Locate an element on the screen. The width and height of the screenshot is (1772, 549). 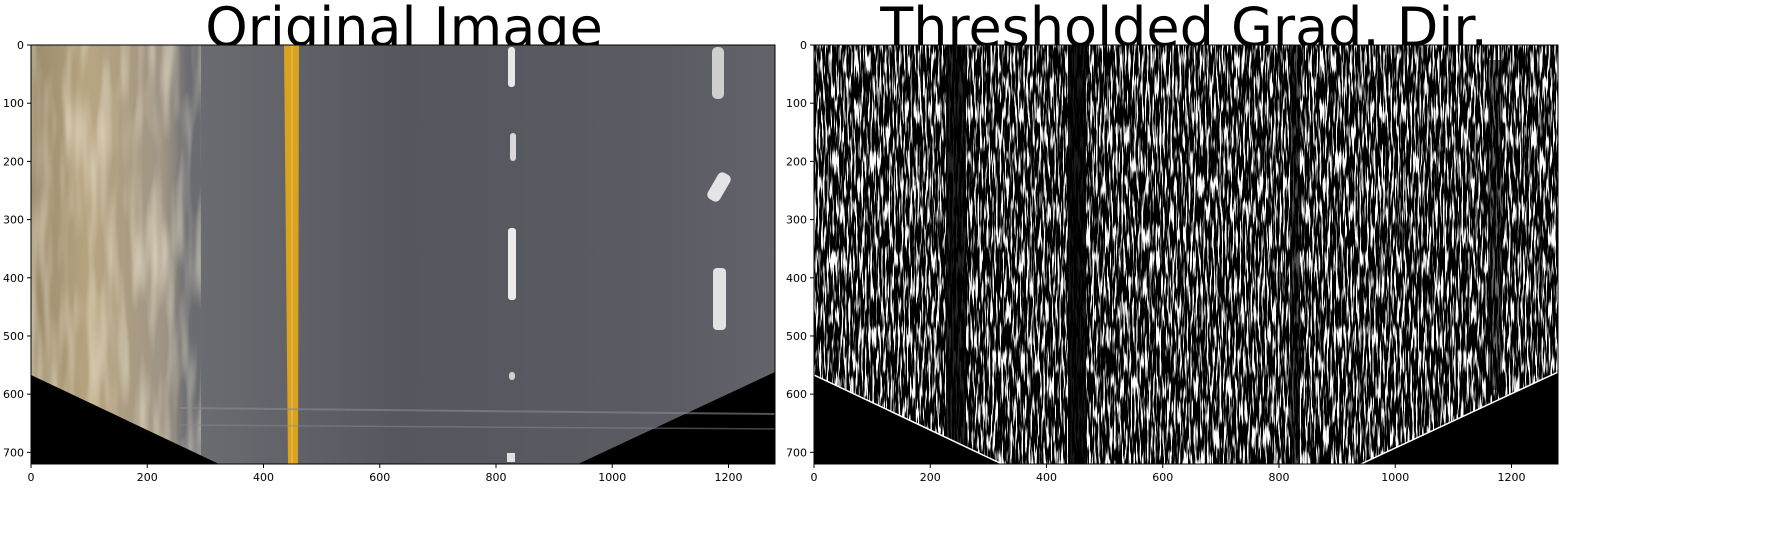
left-y-tick-label: 400 is located at coordinates (13, 278).